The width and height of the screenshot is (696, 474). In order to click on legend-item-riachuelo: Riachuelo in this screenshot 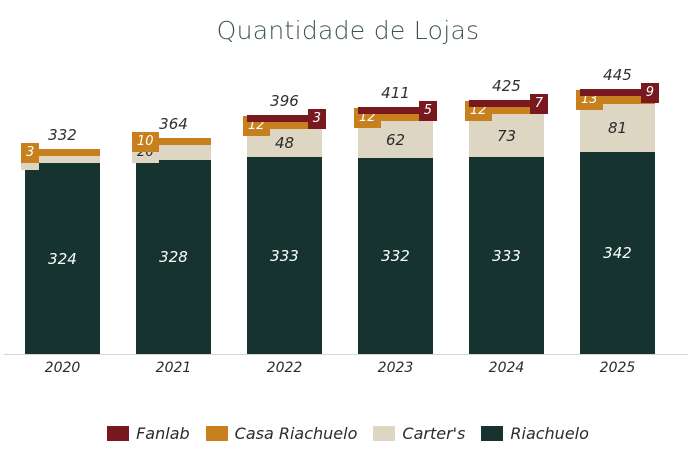, I will do `click(535, 433)`.